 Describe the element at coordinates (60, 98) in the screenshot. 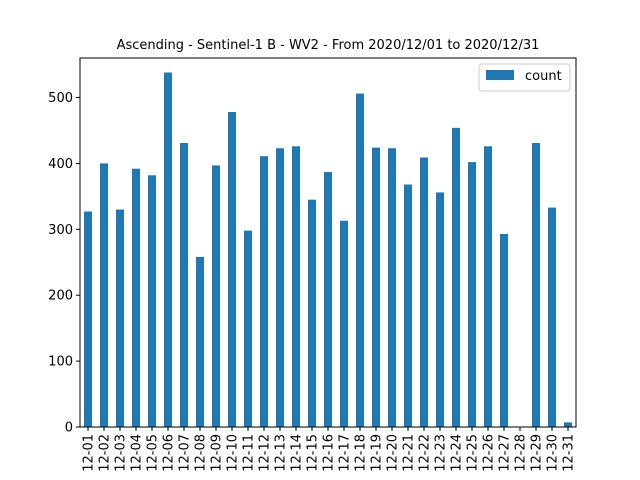

I see `y-tick-label: 500` at that location.